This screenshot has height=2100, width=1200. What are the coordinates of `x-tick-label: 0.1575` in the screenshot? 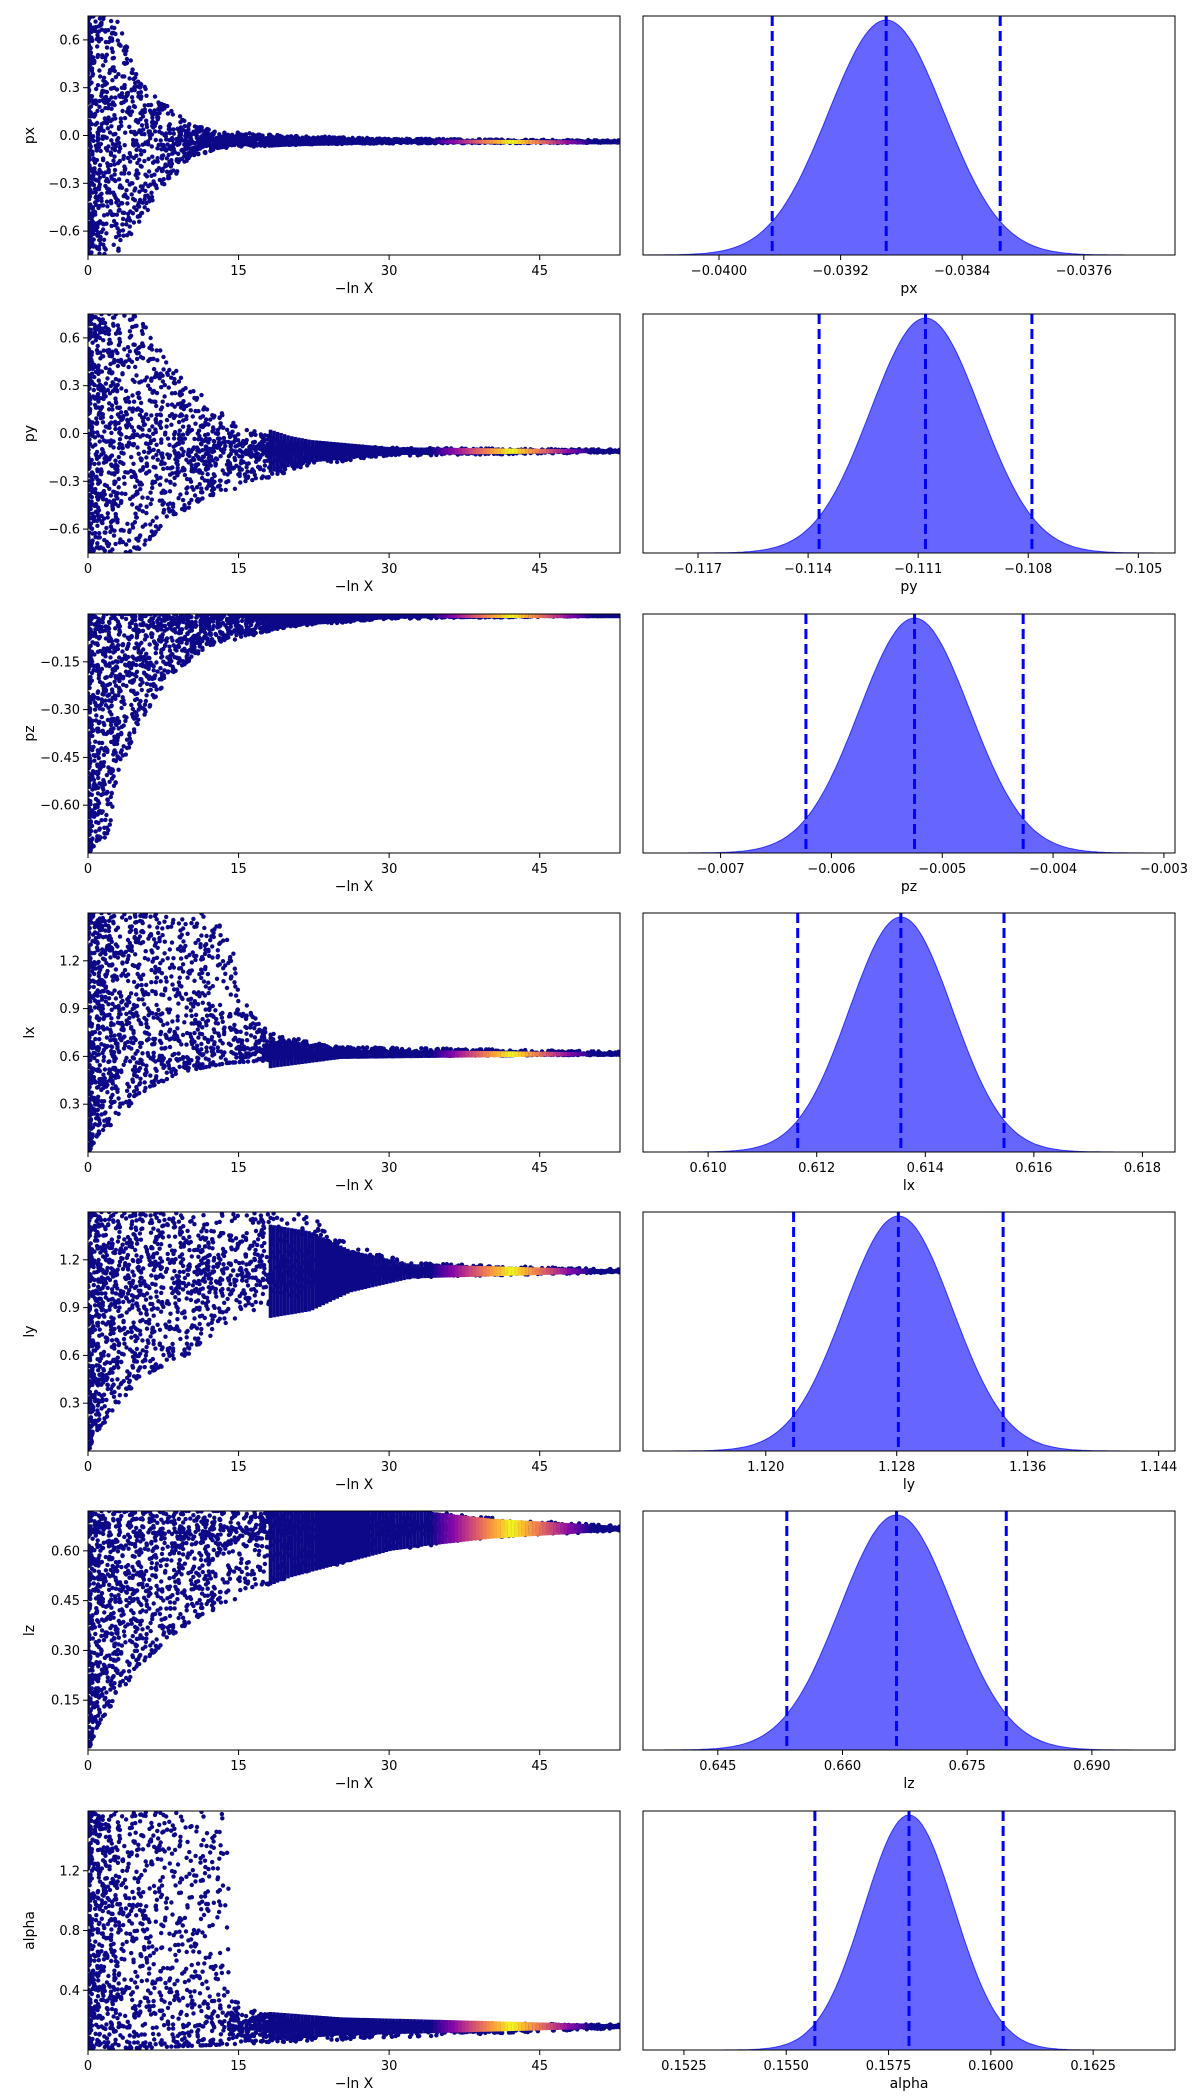 It's located at (889, 2066).